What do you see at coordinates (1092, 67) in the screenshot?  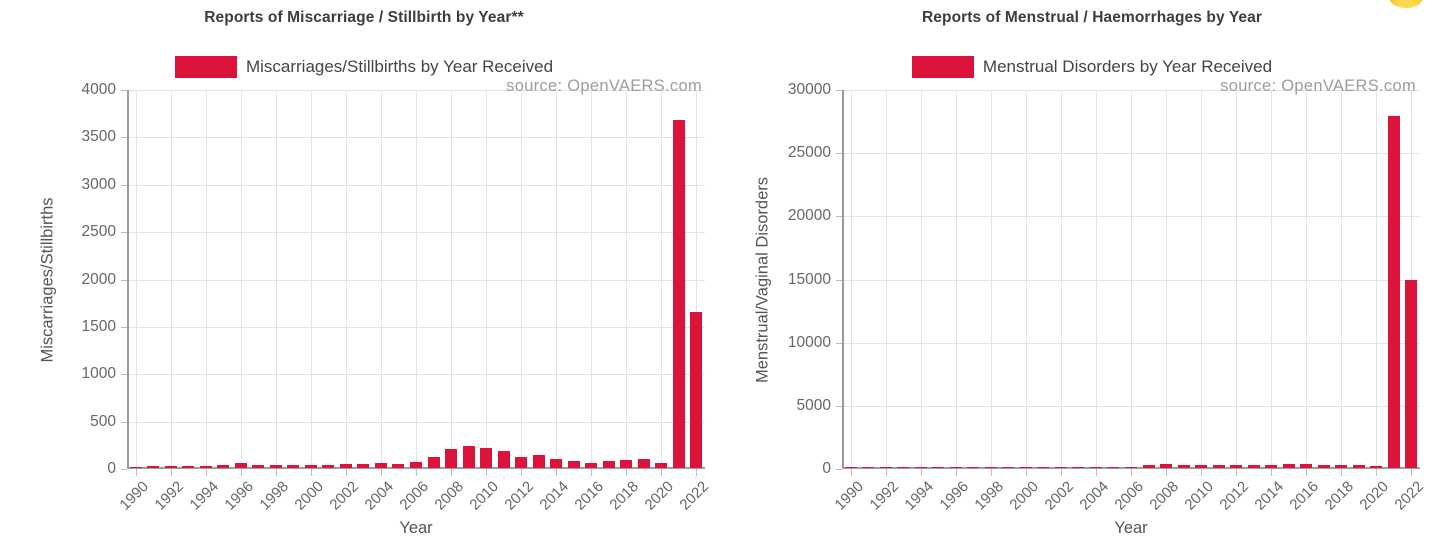 I see `legend: Menstrual Disorders by Year Received` at bounding box center [1092, 67].